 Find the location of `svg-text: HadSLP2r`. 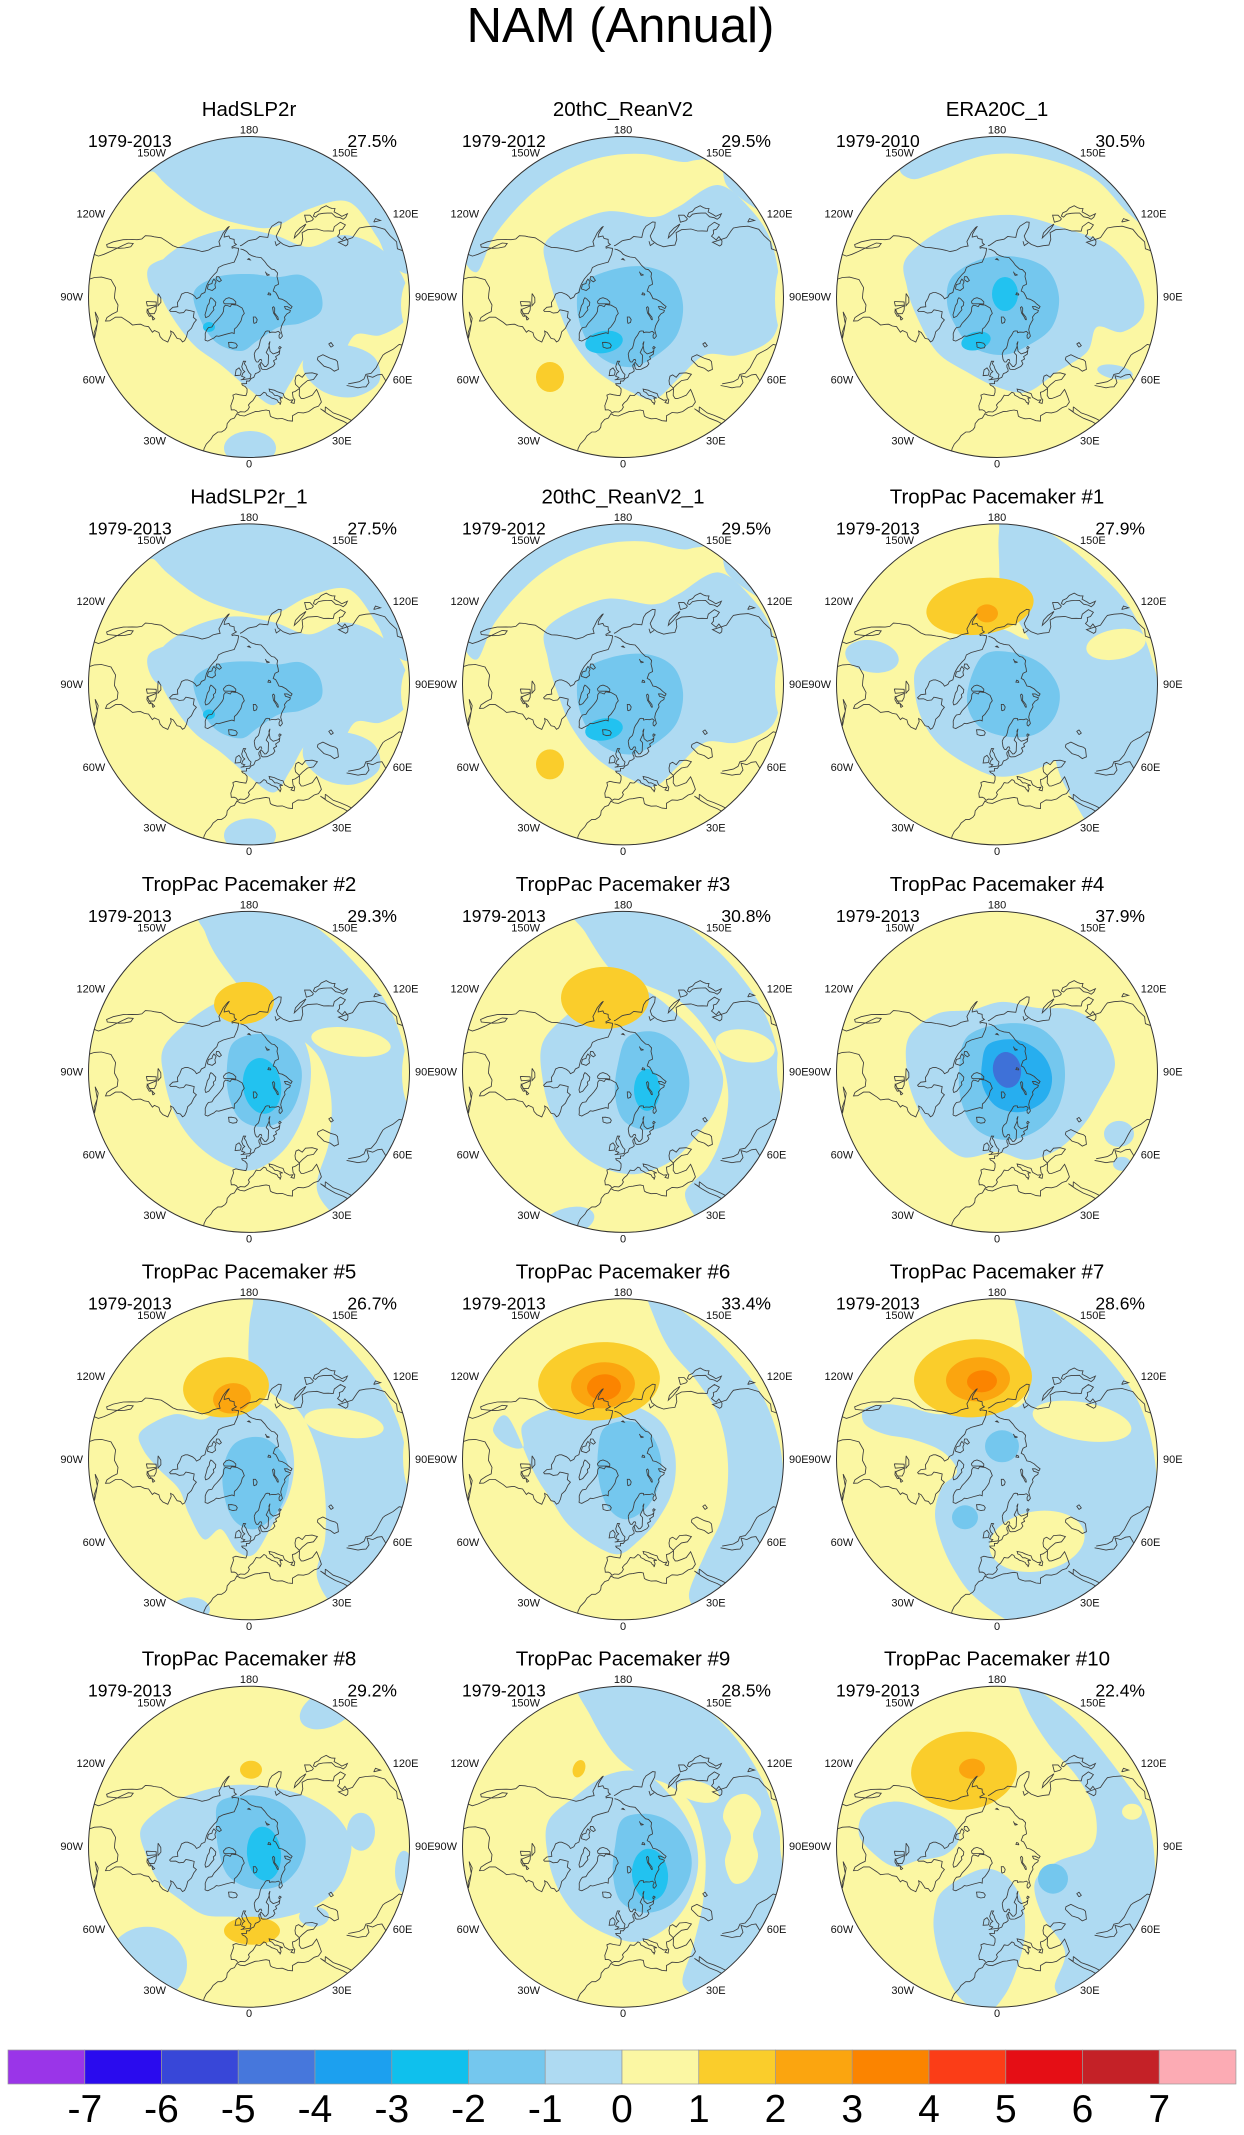

svg-text: HadSLP2r is located at coordinates (249, 109).